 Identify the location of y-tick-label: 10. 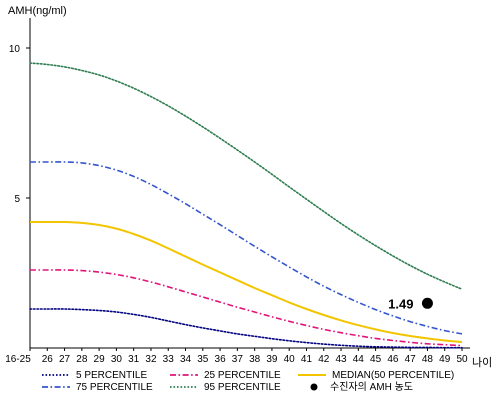
(15, 49).